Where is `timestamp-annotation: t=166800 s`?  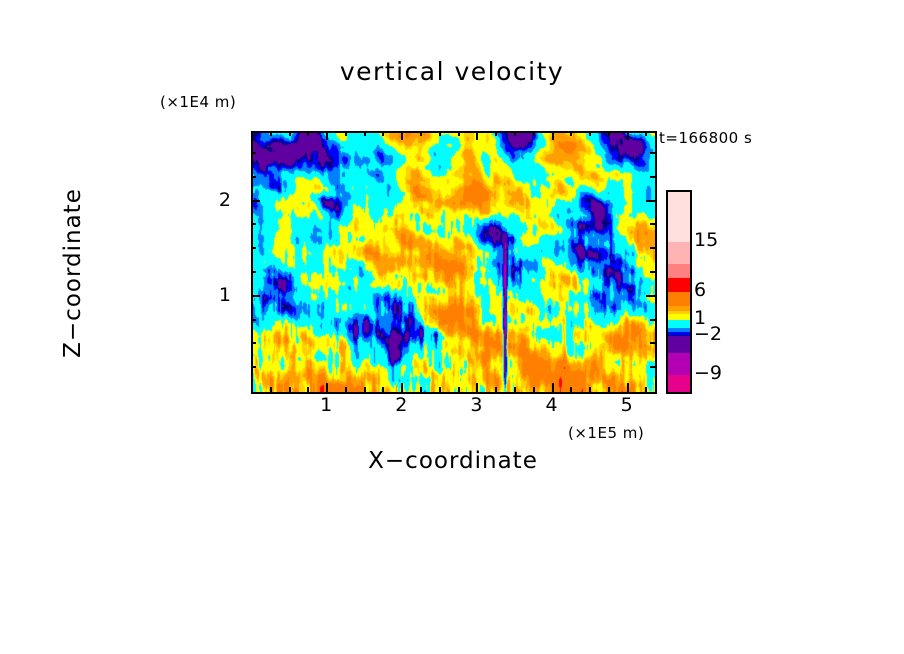
timestamp-annotation: t=166800 s is located at coordinates (706, 138).